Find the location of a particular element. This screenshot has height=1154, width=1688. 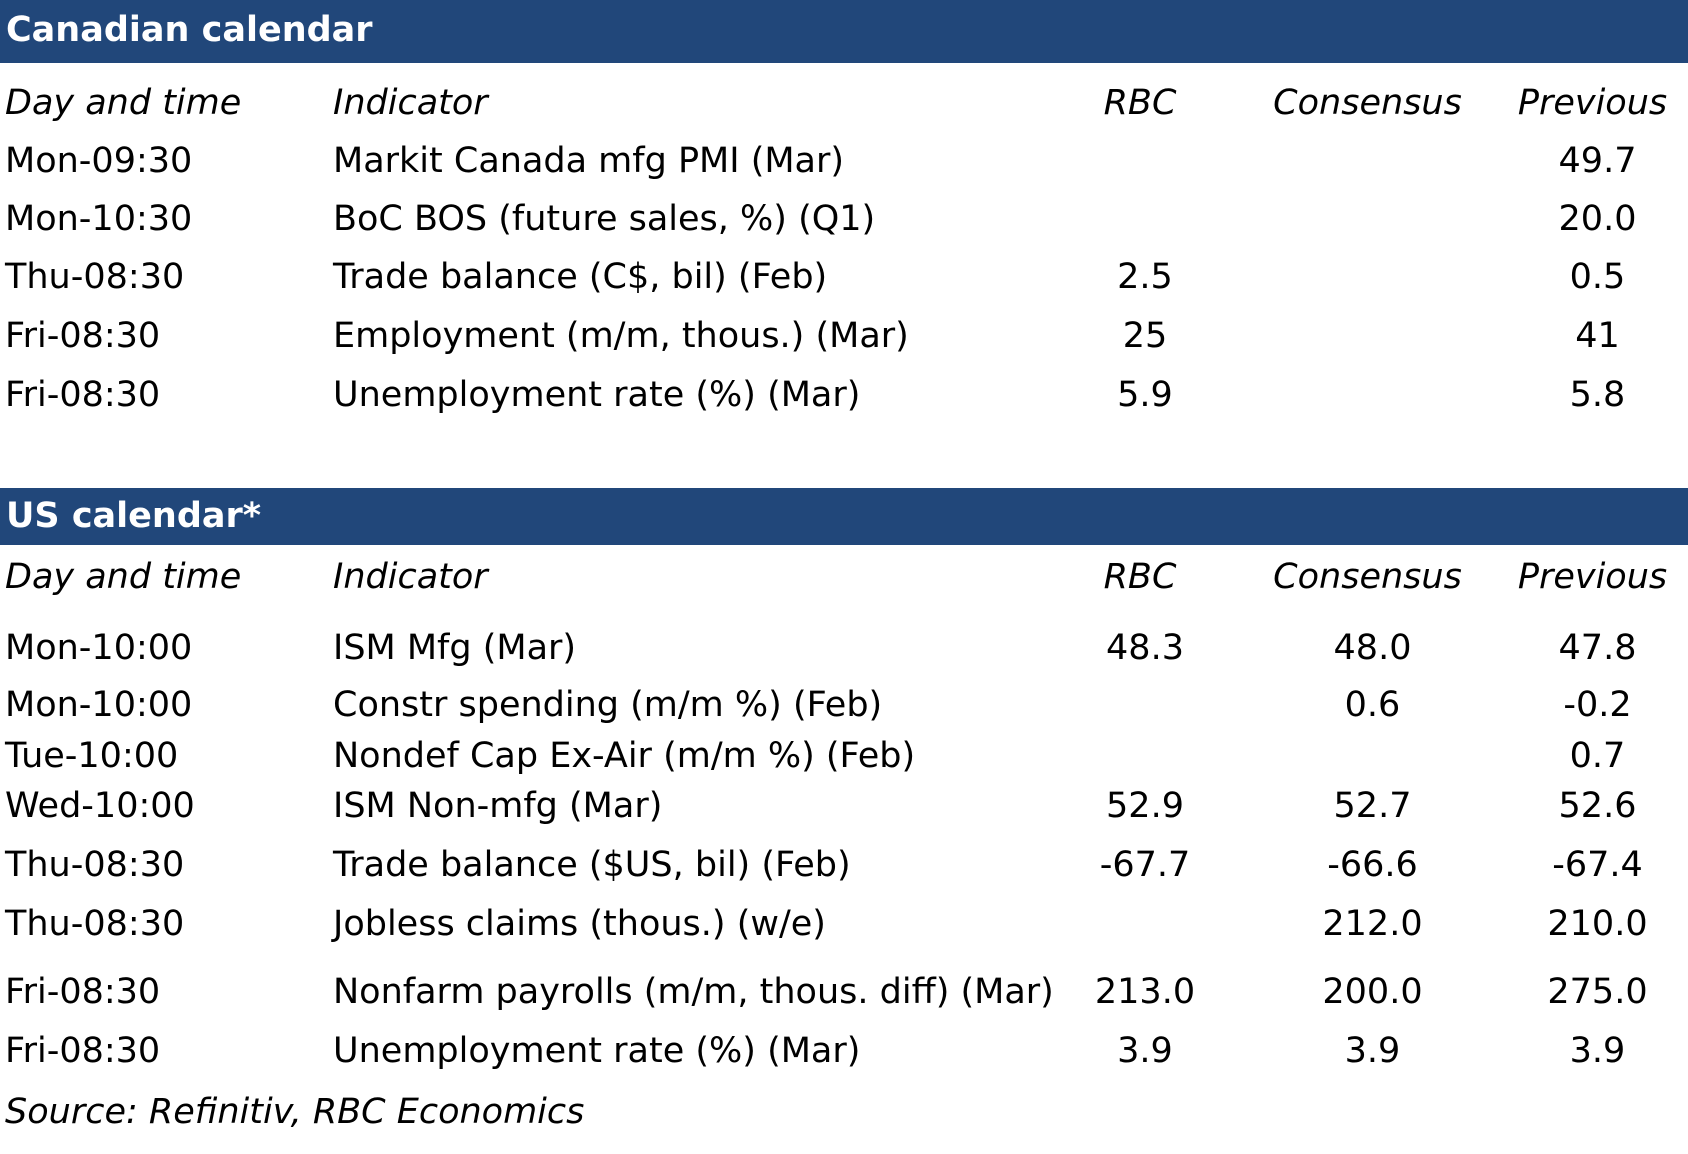

us-header-time: Day and time is located at coordinates (123, 577).